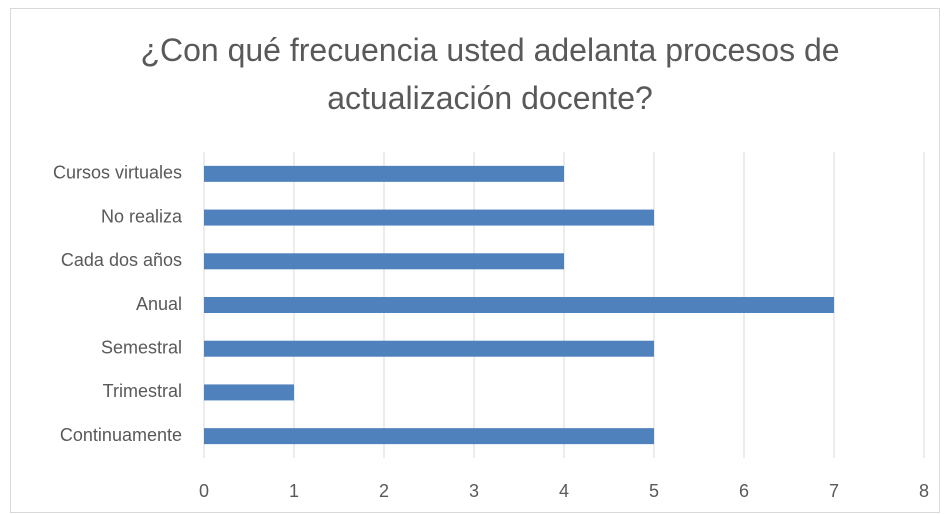  Describe the element at coordinates (744, 491) in the screenshot. I see `x-tick-label: 6` at that location.